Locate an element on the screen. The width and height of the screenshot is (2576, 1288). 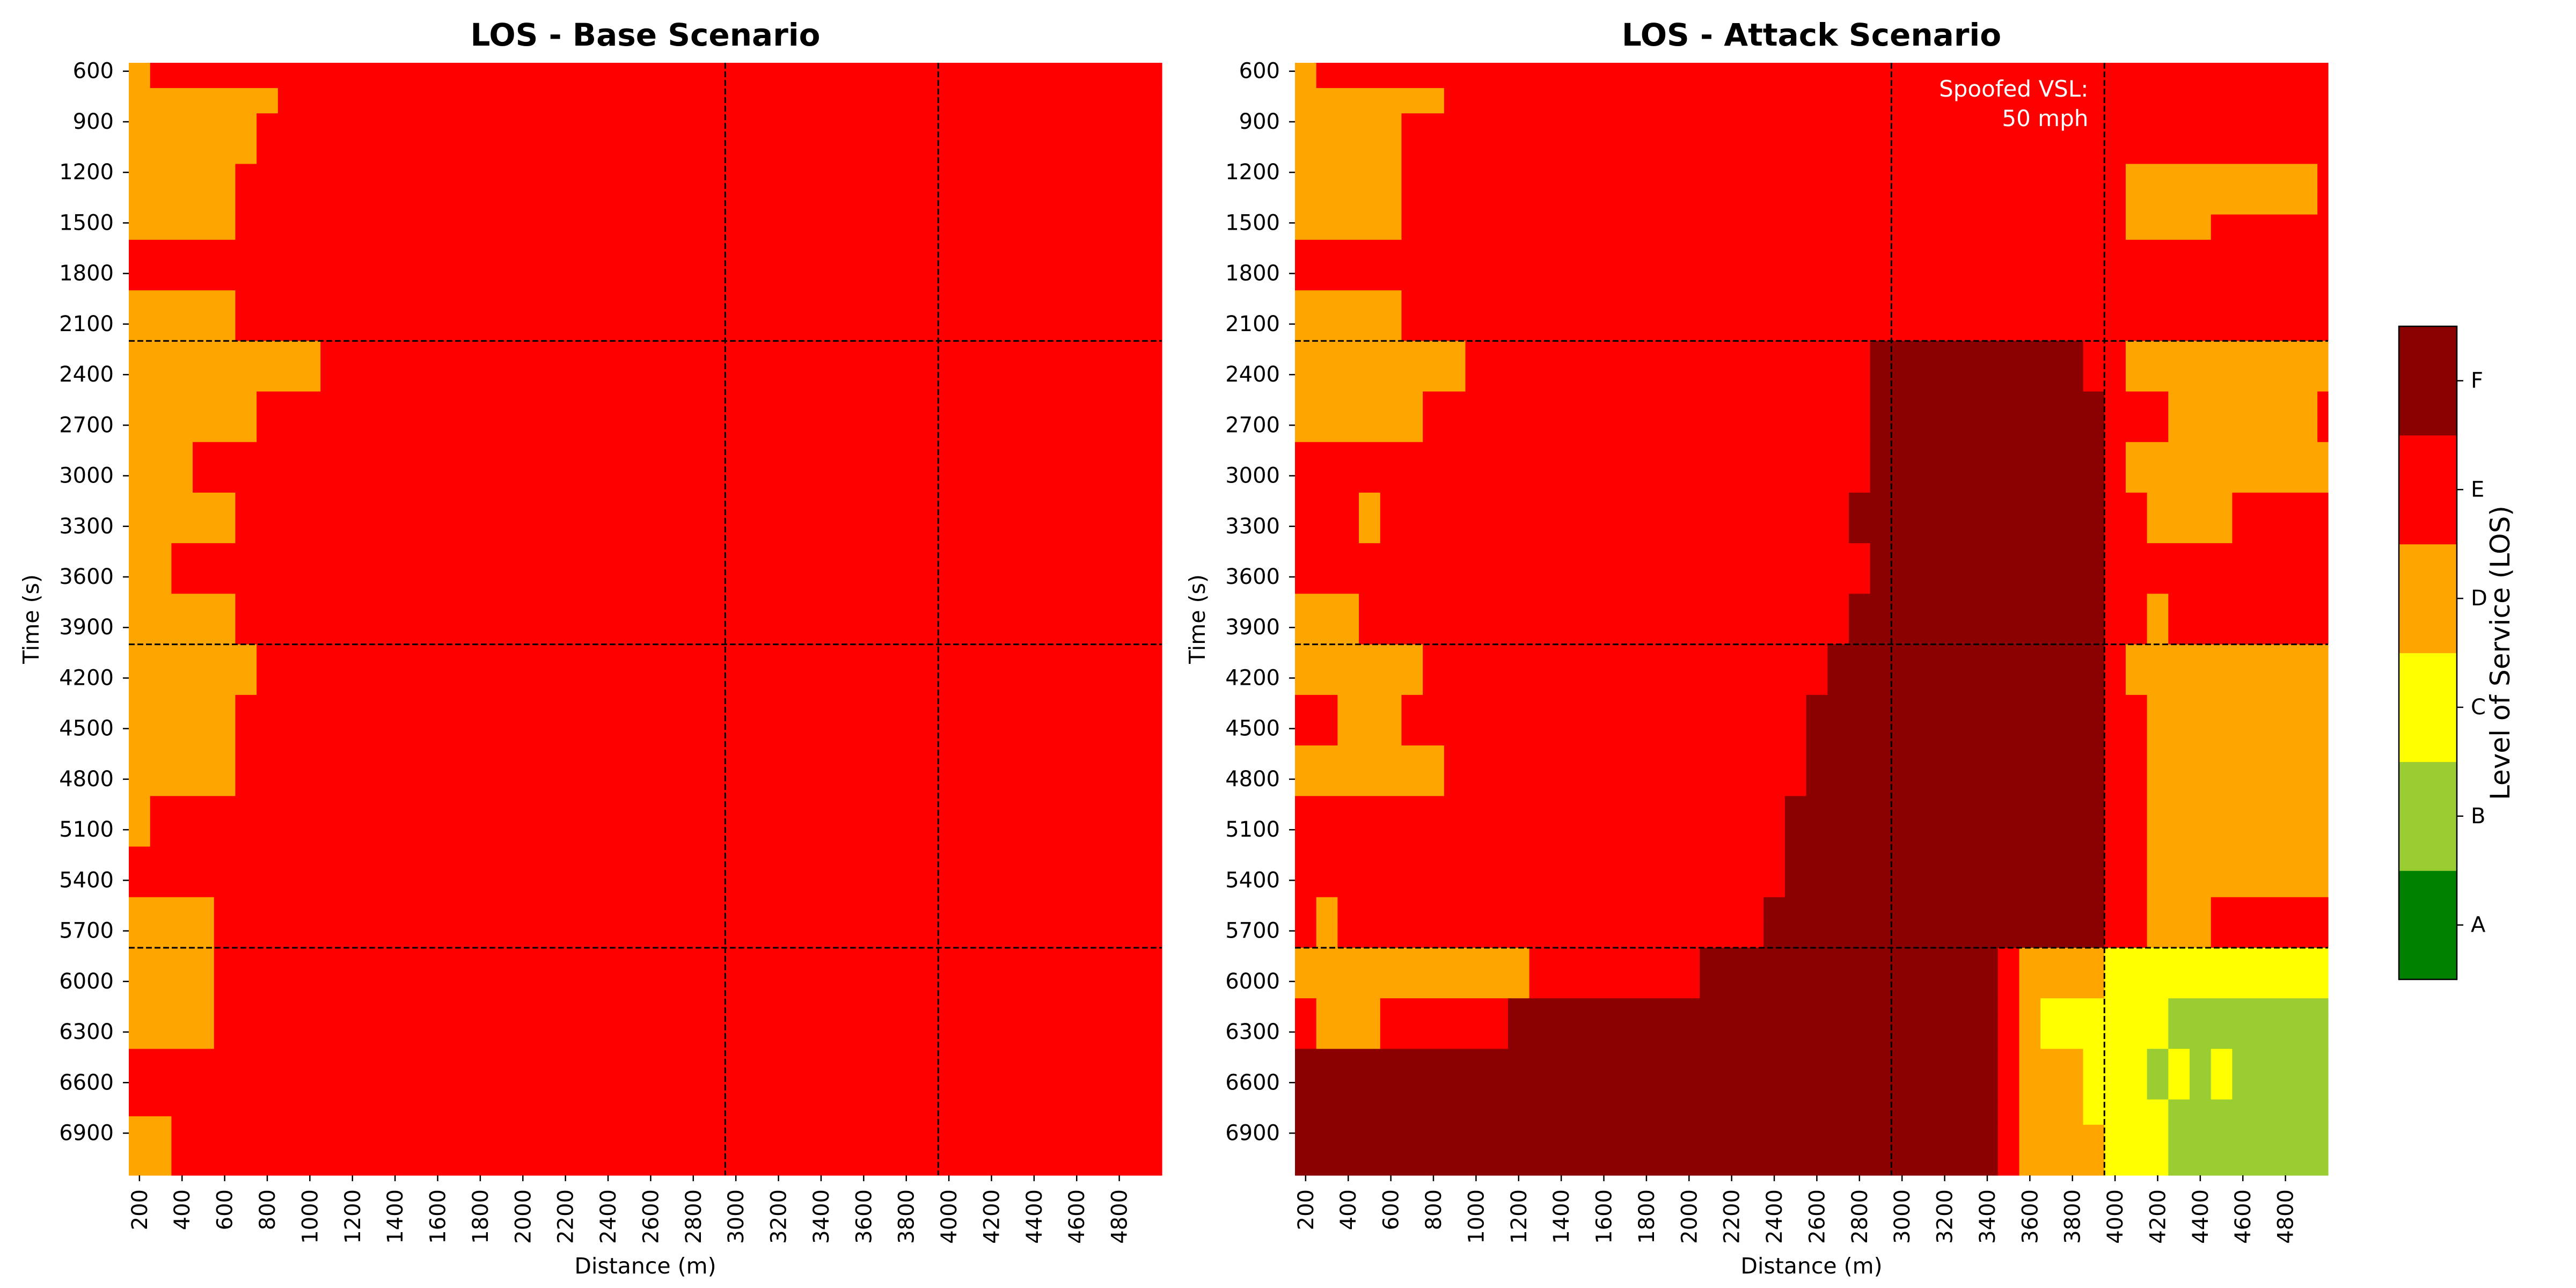
y-tick-label: 2100 is located at coordinates (86, 324).